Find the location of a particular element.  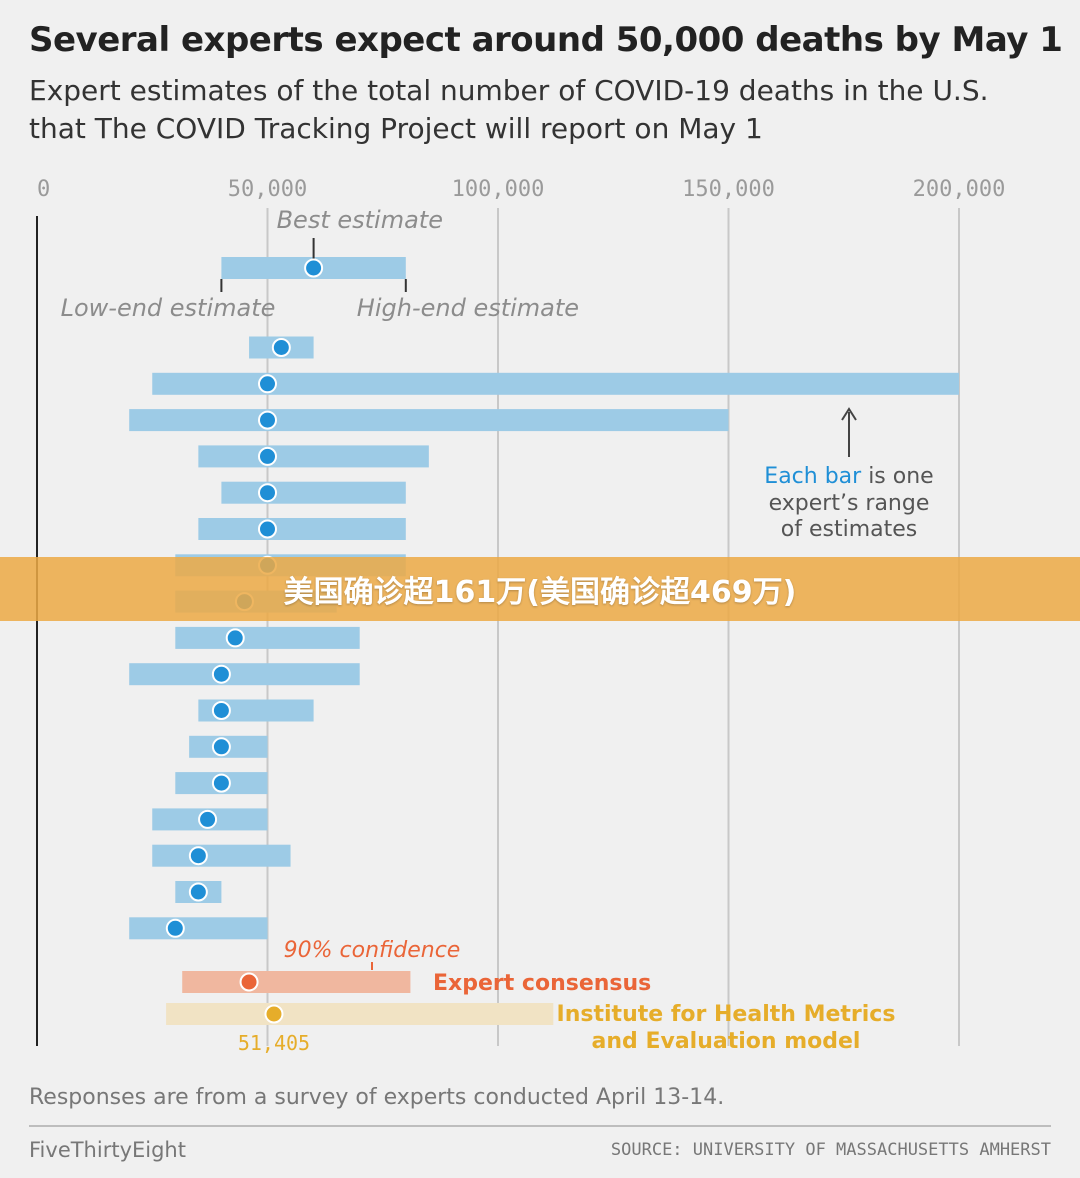

x-tick-label-1: 50,000 is located at coordinates (267, 189).